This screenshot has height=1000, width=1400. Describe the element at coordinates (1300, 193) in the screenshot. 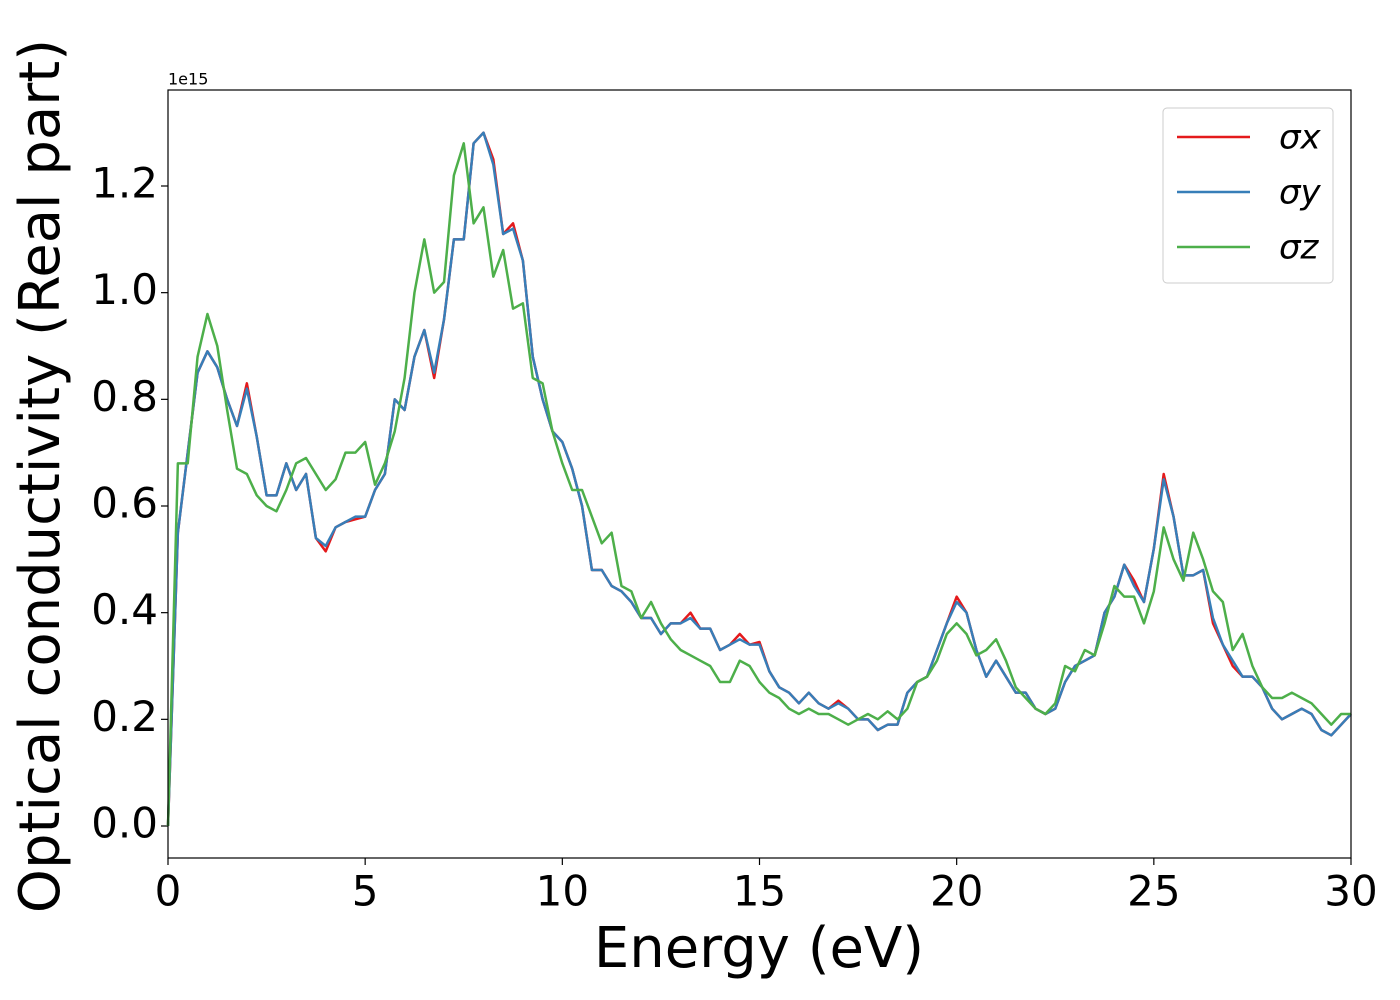

I see `legend-label: σy` at that location.